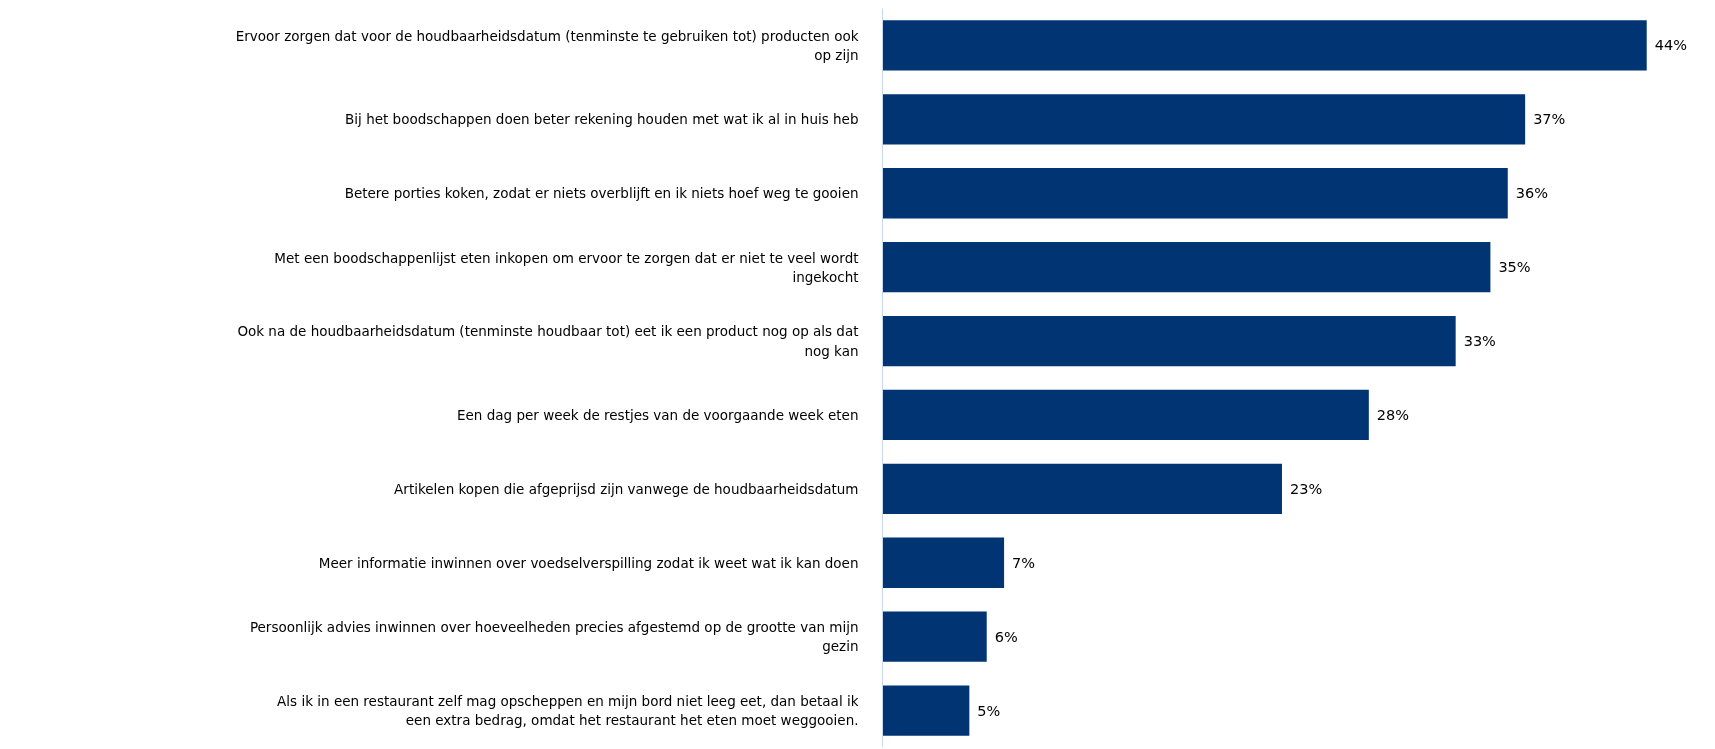 The image size is (1715, 749). Describe the element at coordinates (1532, 193) in the screenshot. I see `data-label: 36%` at that location.